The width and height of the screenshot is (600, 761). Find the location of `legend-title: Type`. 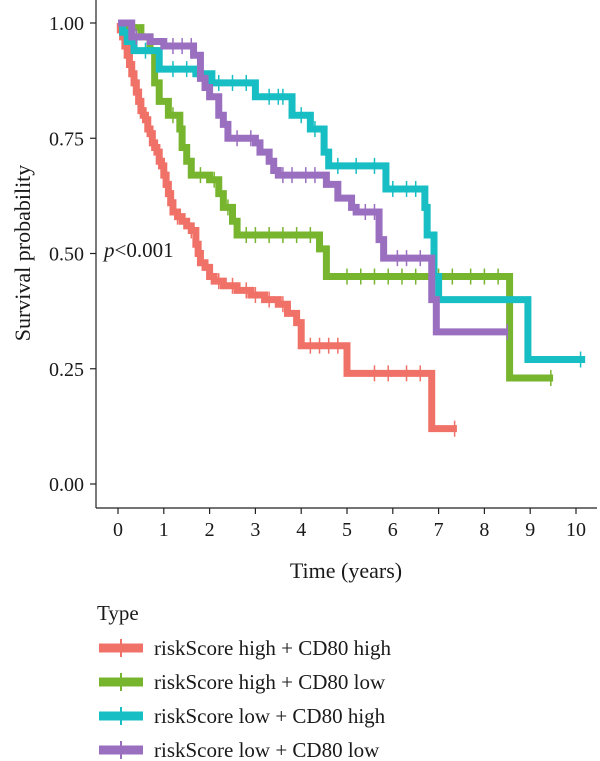

legend-title: Type is located at coordinates (118, 613).